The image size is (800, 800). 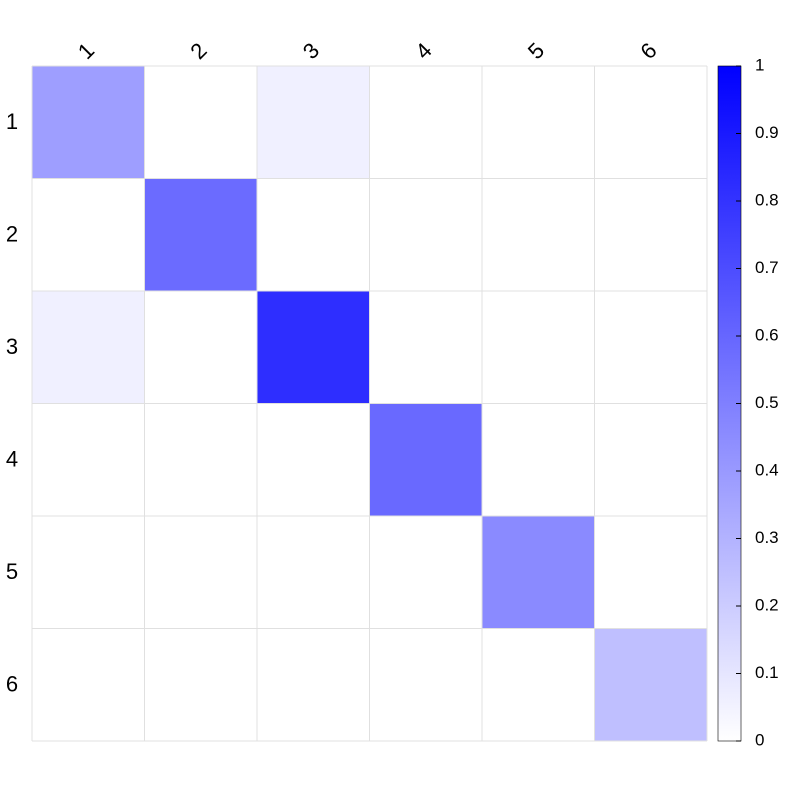 What do you see at coordinates (650, 684) in the screenshot?
I see `heatmap-cell-r6-c6` at bounding box center [650, 684].